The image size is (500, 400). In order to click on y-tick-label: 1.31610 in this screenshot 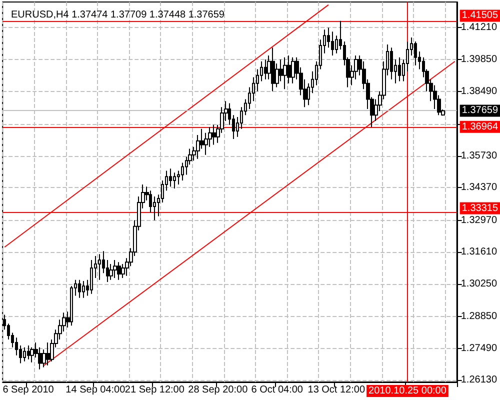, I will do `click(479, 252)`.